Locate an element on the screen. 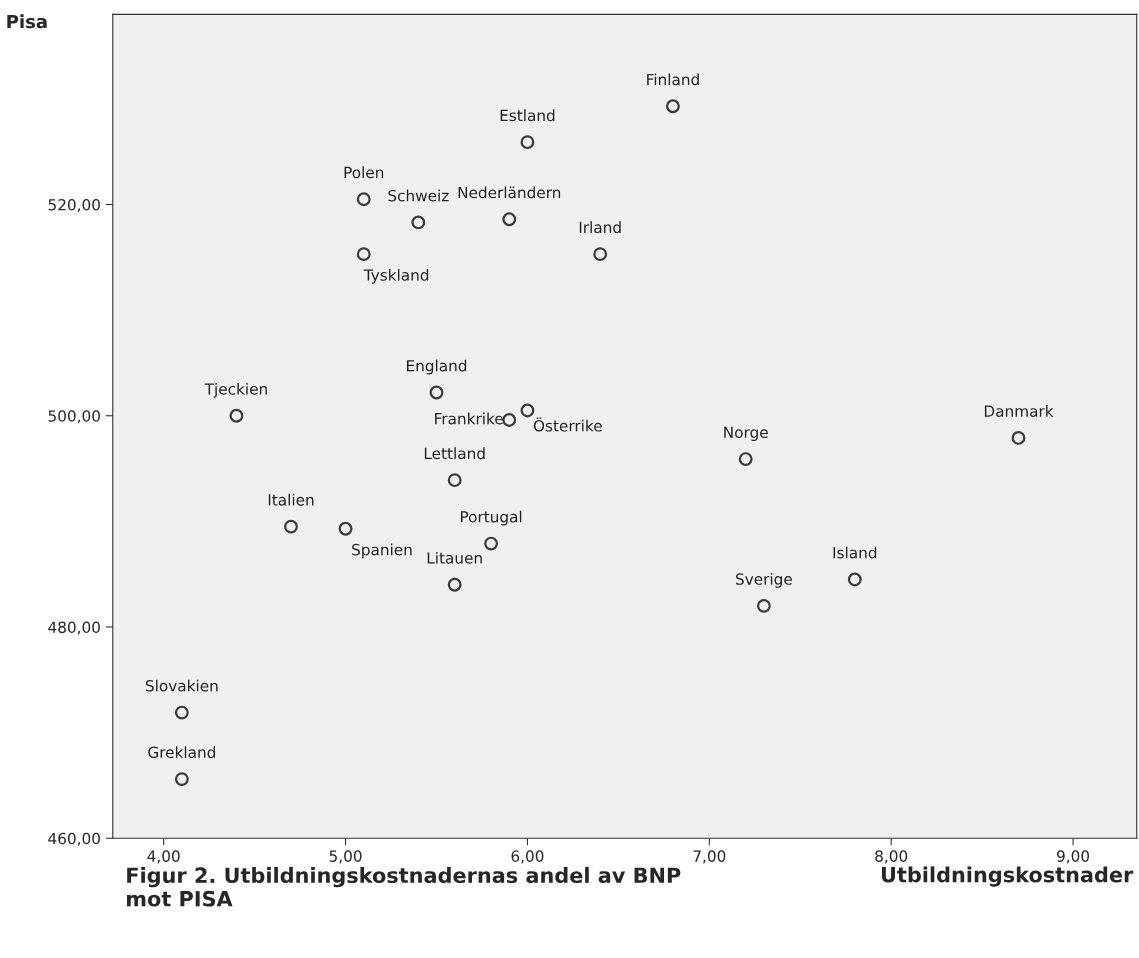 The height and width of the screenshot is (958, 1139). y-axis-title: Pisa is located at coordinates (27, 21).